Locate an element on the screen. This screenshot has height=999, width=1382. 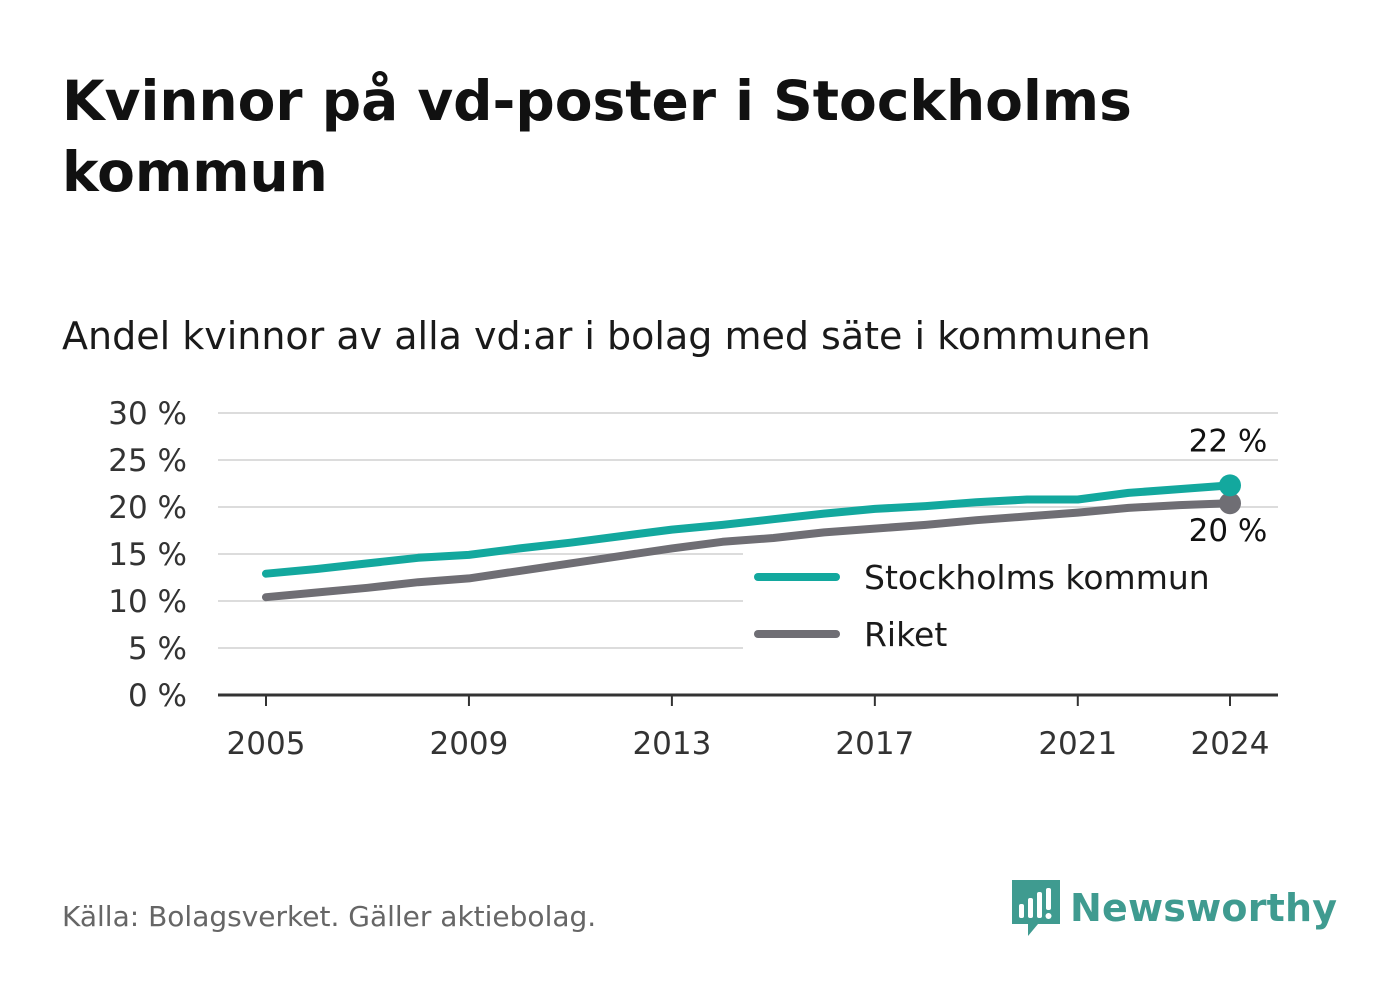
y-tick-label: 5 % is located at coordinates (157, 649).